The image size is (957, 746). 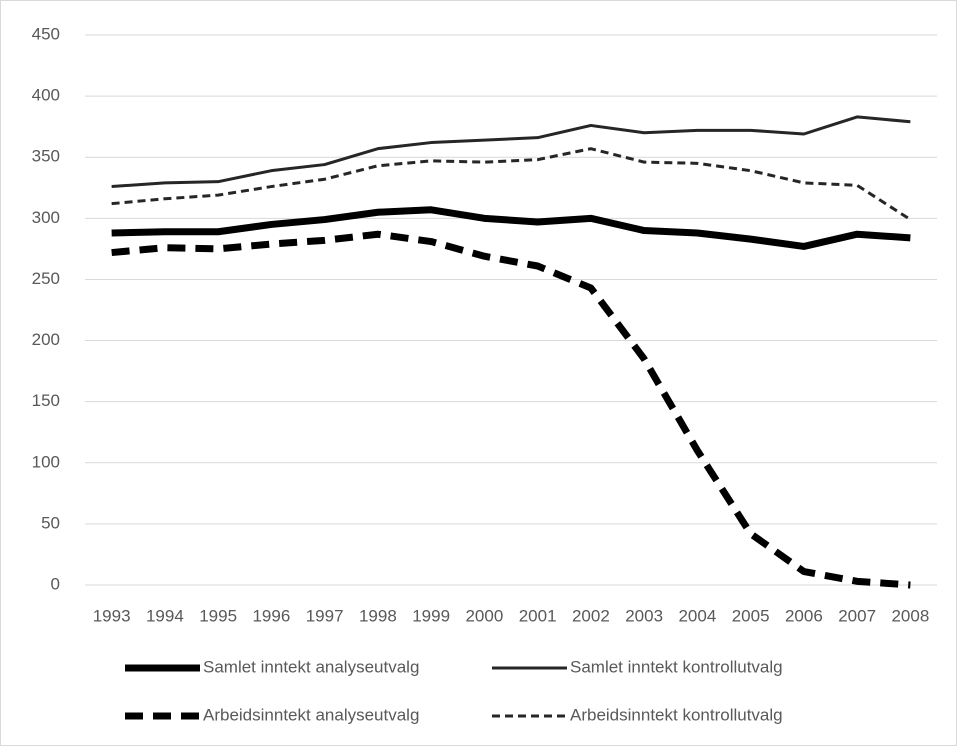 What do you see at coordinates (46, 33) in the screenshot?
I see `y-tick-label: 450` at bounding box center [46, 33].